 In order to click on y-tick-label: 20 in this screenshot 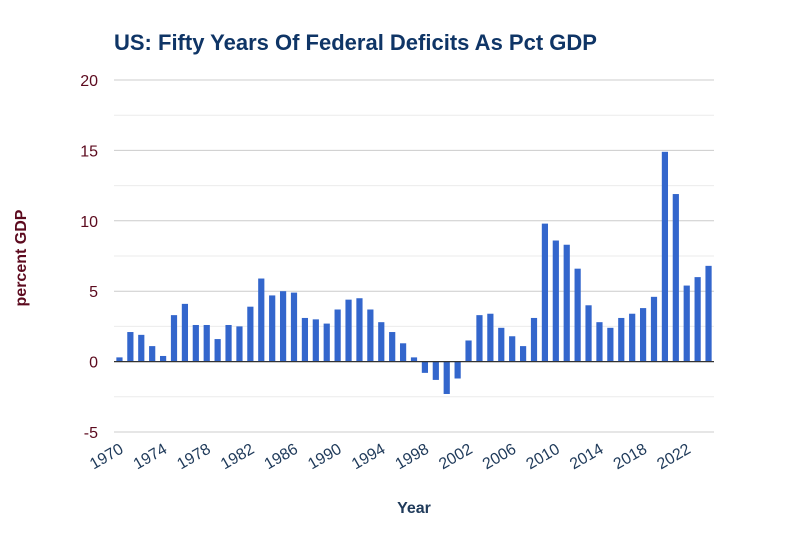, I will do `click(89, 81)`.